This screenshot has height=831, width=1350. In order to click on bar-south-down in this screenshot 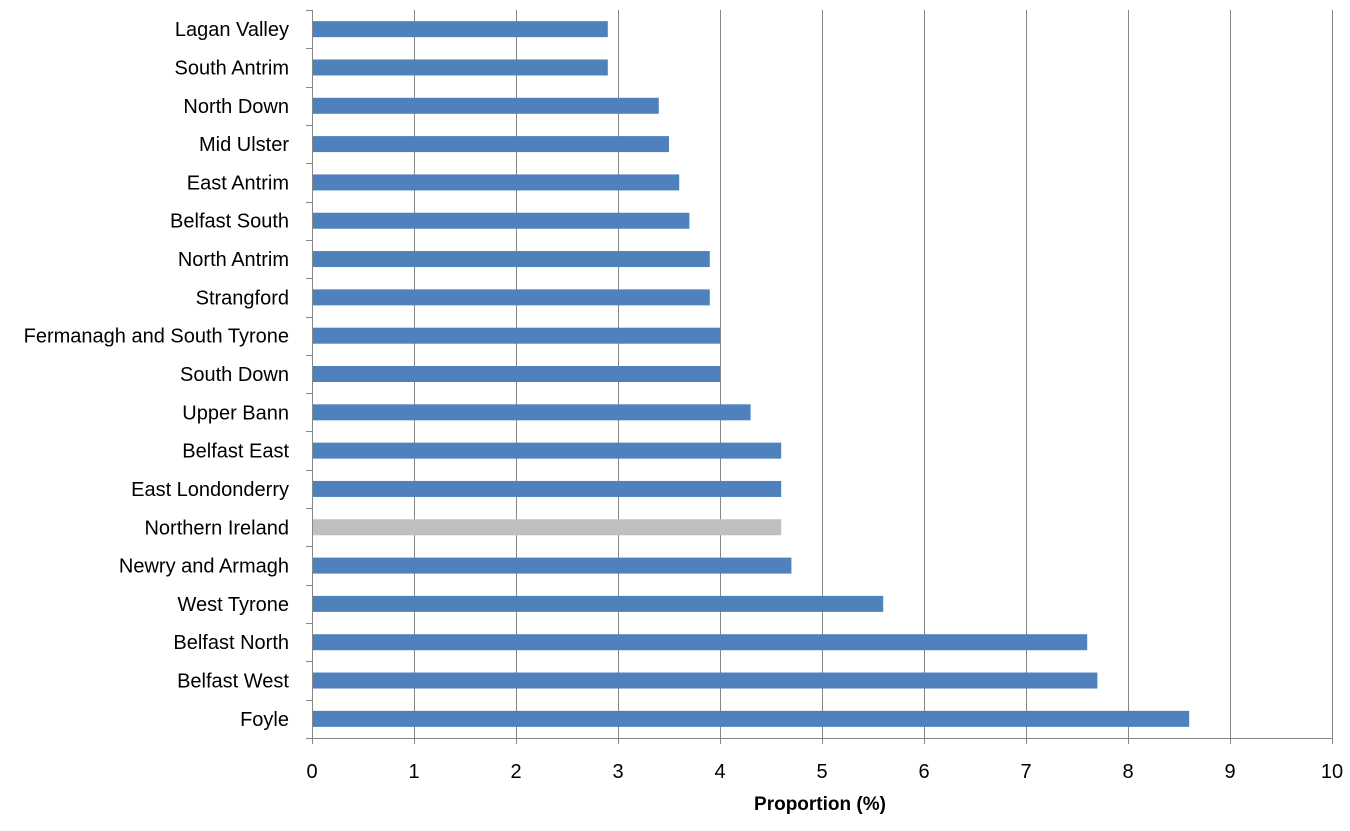, I will do `click(516, 374)`.